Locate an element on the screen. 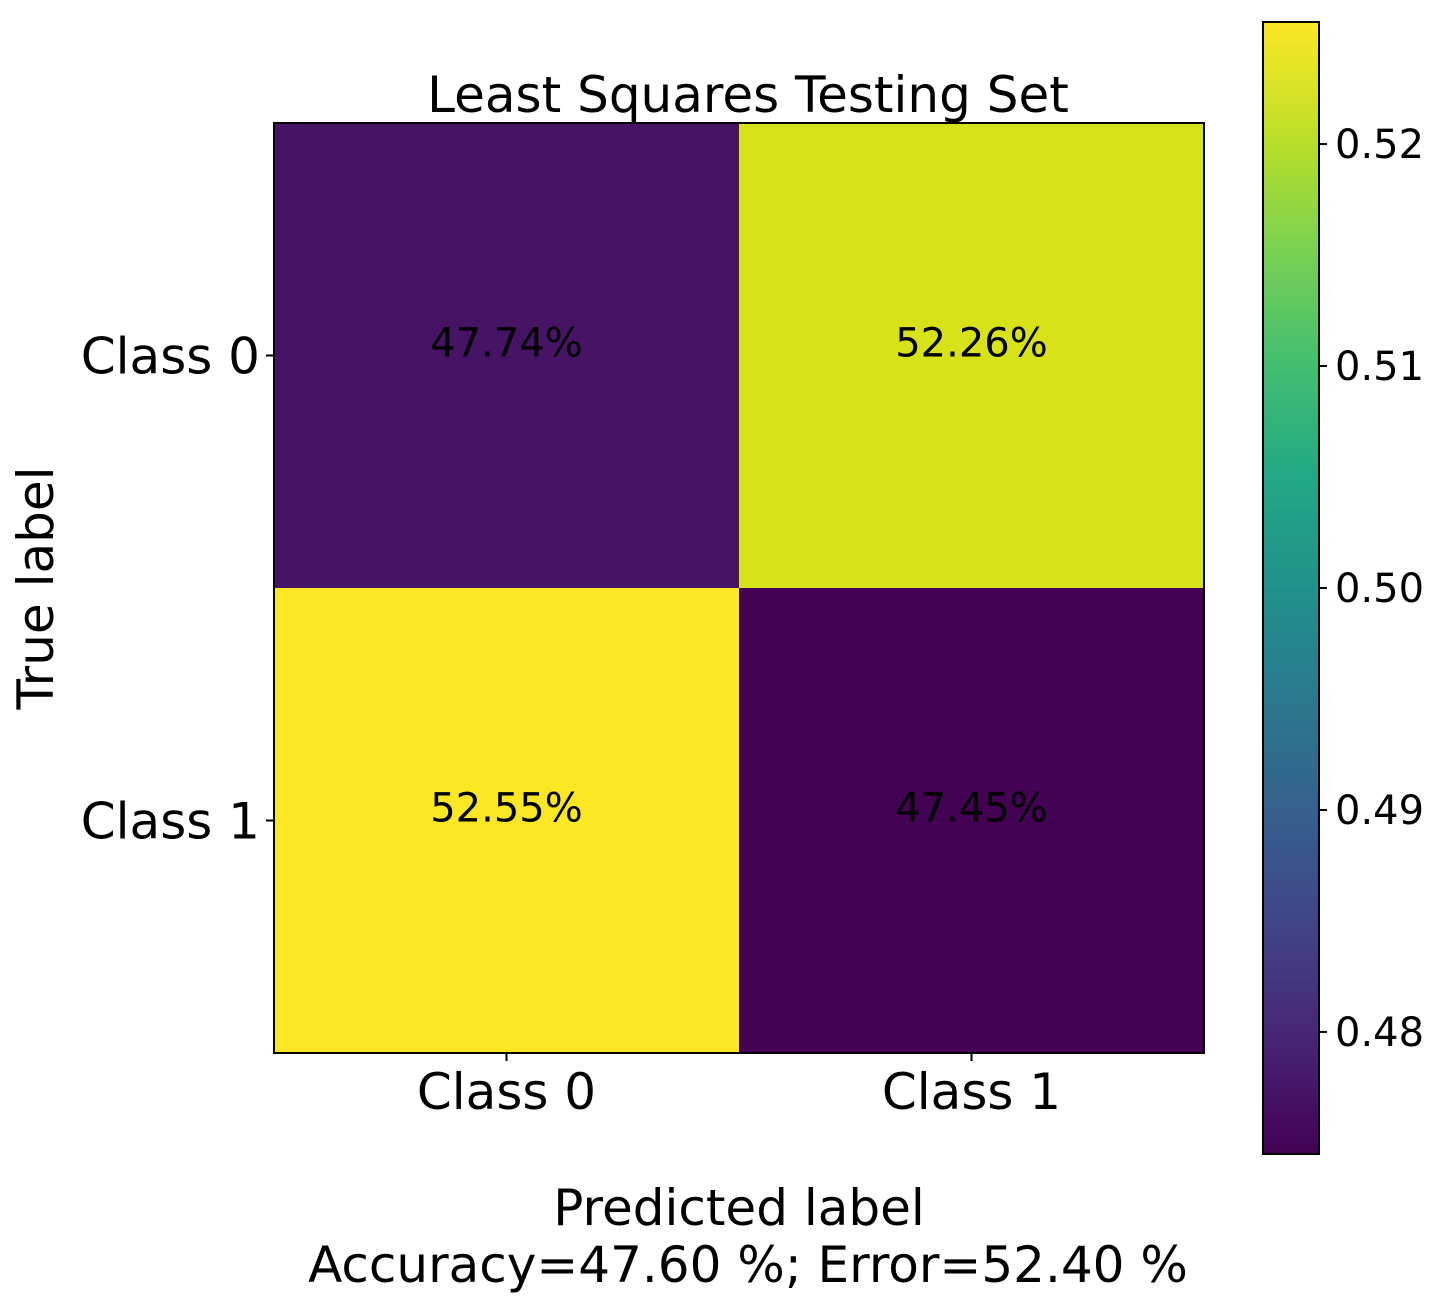 This screenshot has width=1441, height=1307. y-tick-label: Class 1 is located at coordinates (170, 822).